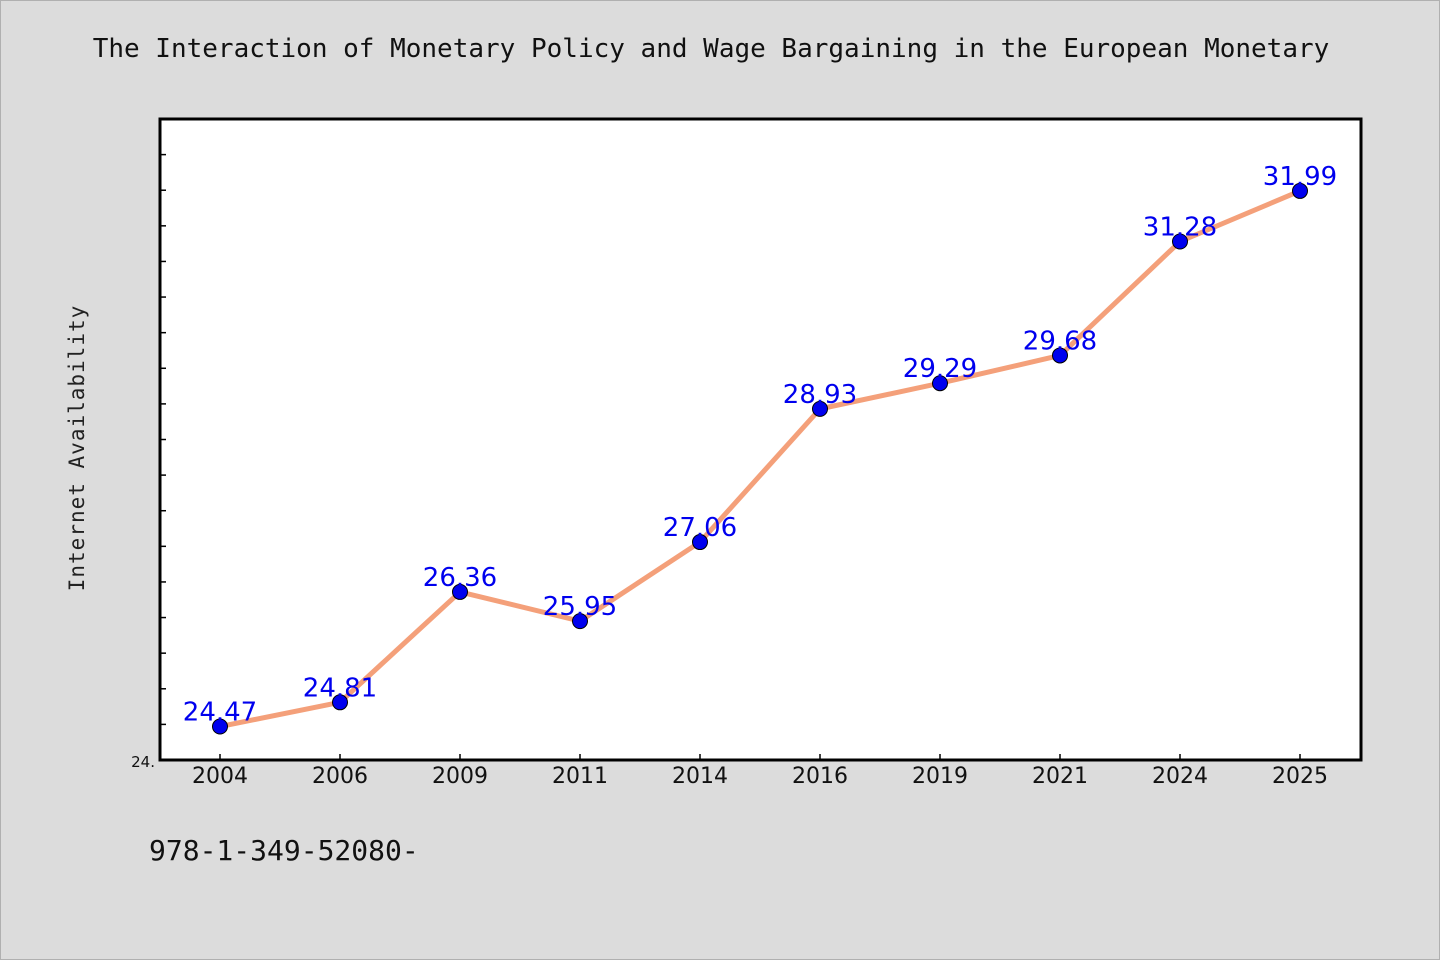 This screenshot has height=960, width=1440. Describe the element at coordinates (220, 713) in the screenshot. I see `data-label: 24.47` at that location.